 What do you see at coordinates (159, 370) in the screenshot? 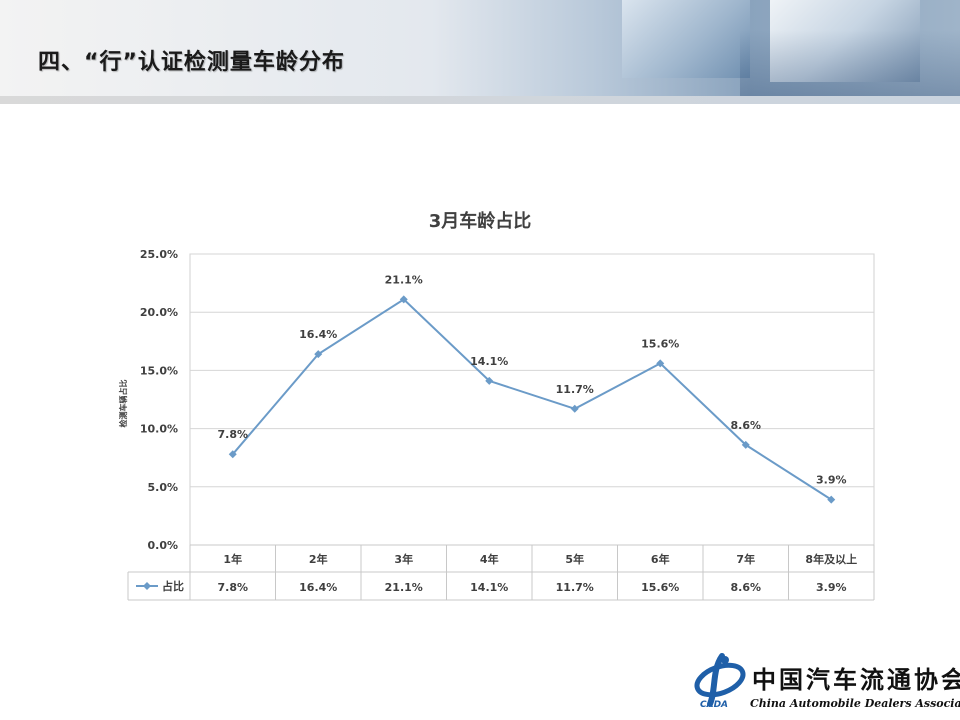
I see `y-tick-label: 15.0%` at bounding box center [159, 370].